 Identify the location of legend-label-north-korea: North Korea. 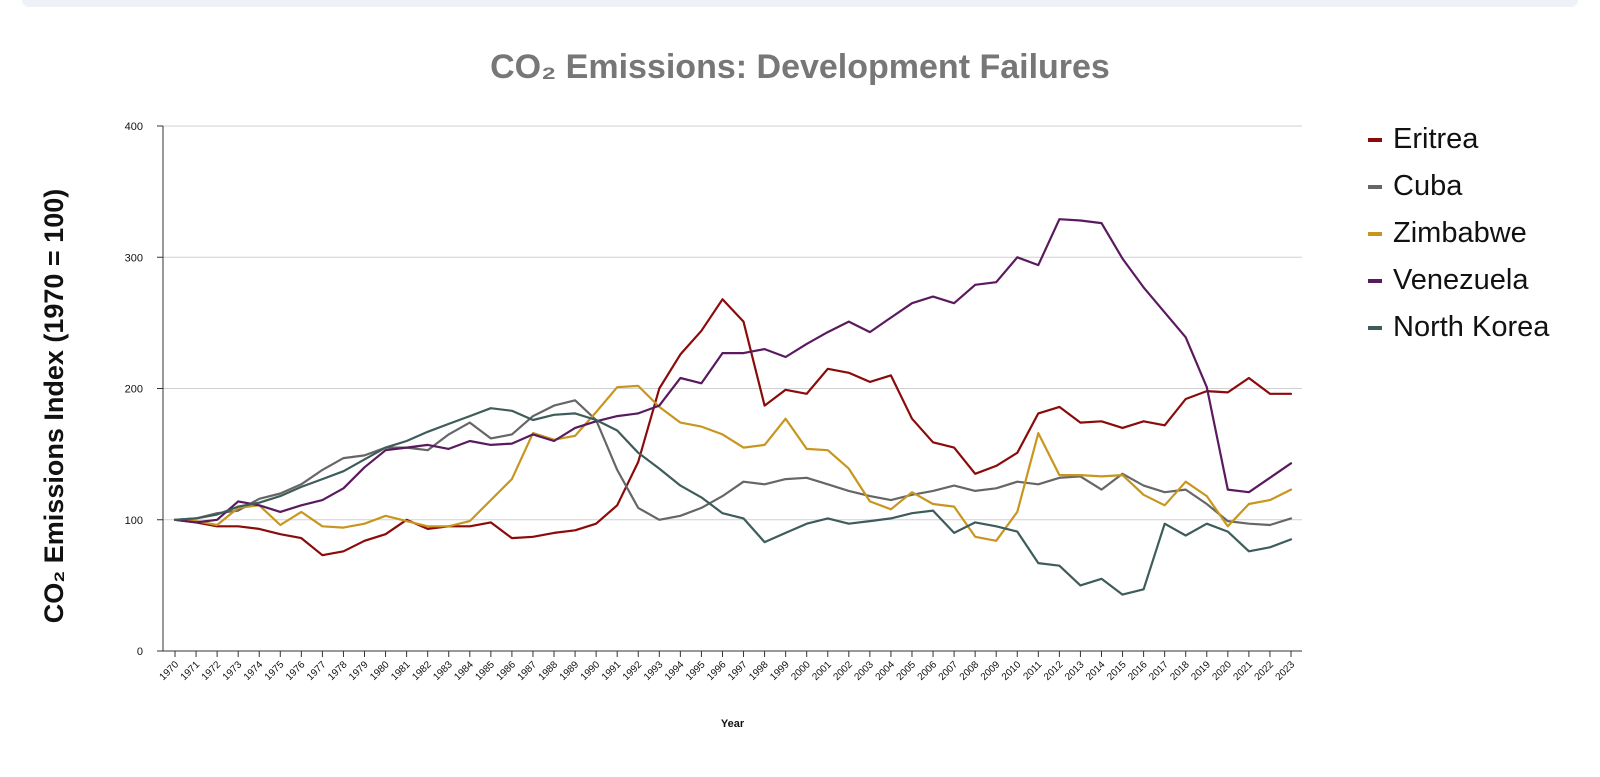
(1471, 327).